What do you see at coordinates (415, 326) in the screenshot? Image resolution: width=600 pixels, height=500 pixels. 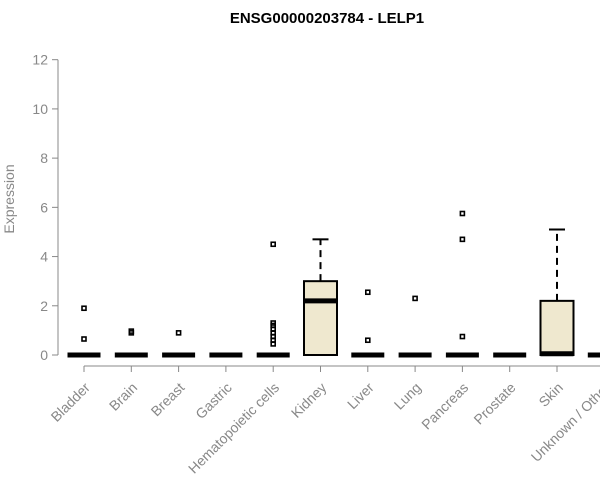 I see `box-lung` at bounding box center [415, 326].